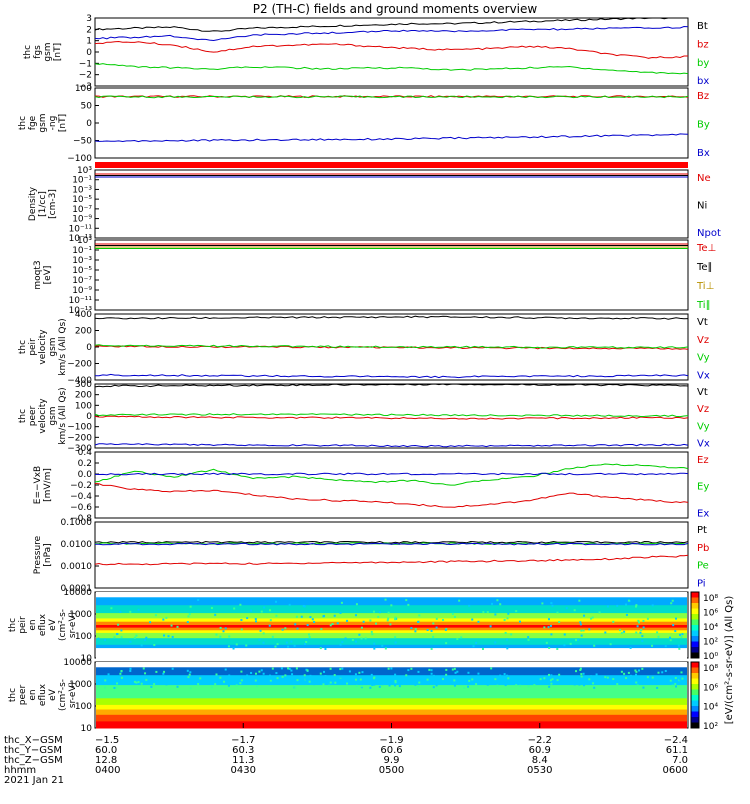 The height and width of the screenshot is (804, 750). What do you see at coordinates (79, 428) in the screenshot?
I see `y-tick-label: −100` at bounding box center [79, 428].